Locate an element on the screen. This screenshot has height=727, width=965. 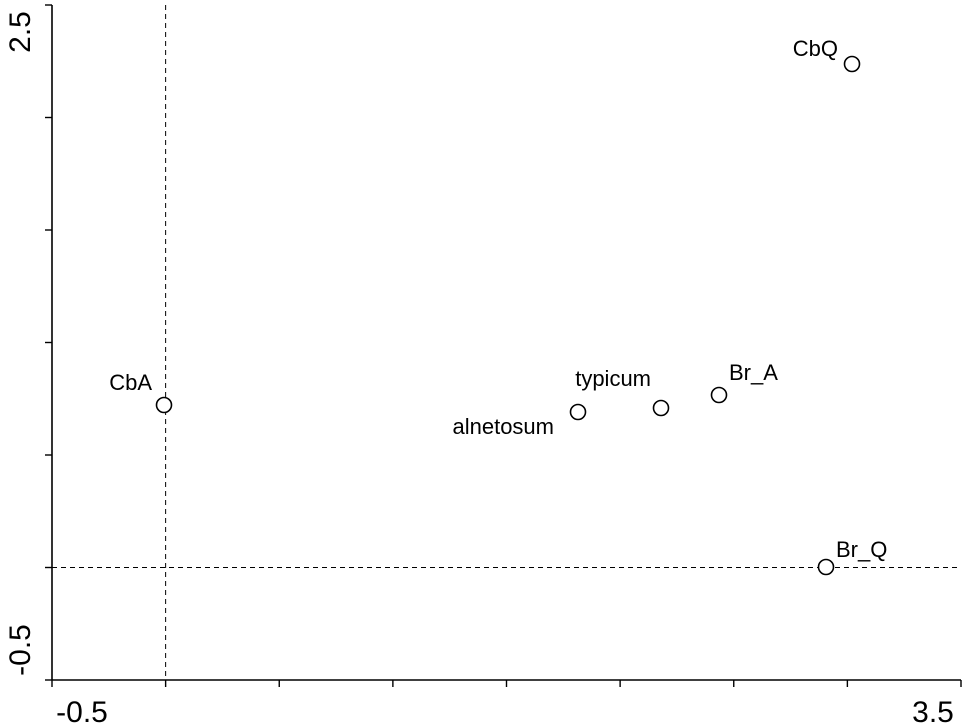
point-typicum is located at coordinates (661, 408).